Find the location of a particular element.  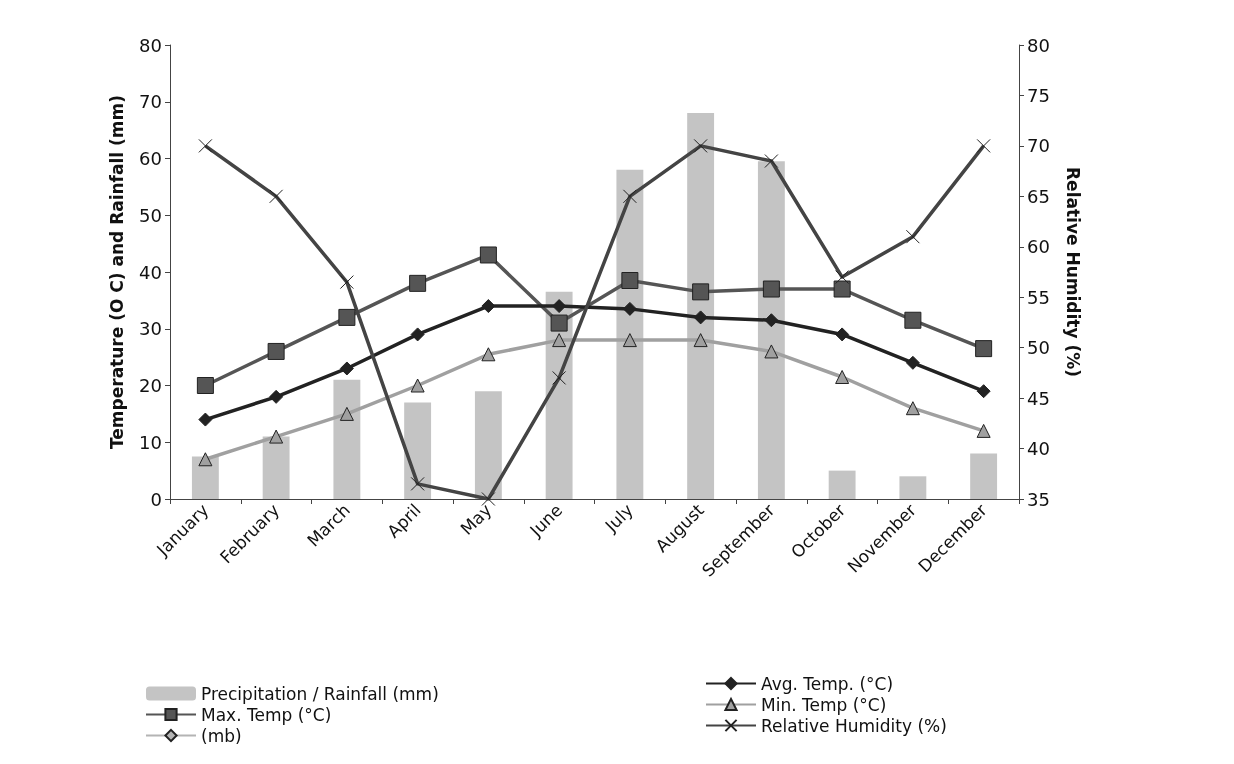

legend-label: Avg. Temp. (°C) is located at coordinates (827, 683).